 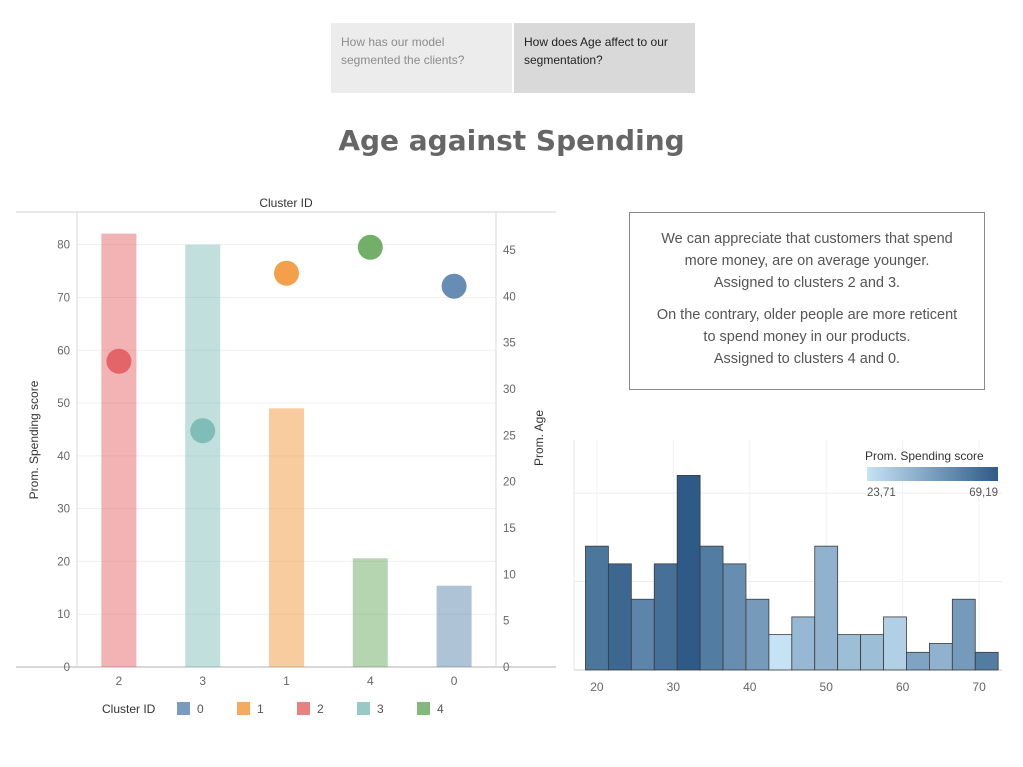 I want to click on x-tick-label: 60, so click(x=903, y=687).